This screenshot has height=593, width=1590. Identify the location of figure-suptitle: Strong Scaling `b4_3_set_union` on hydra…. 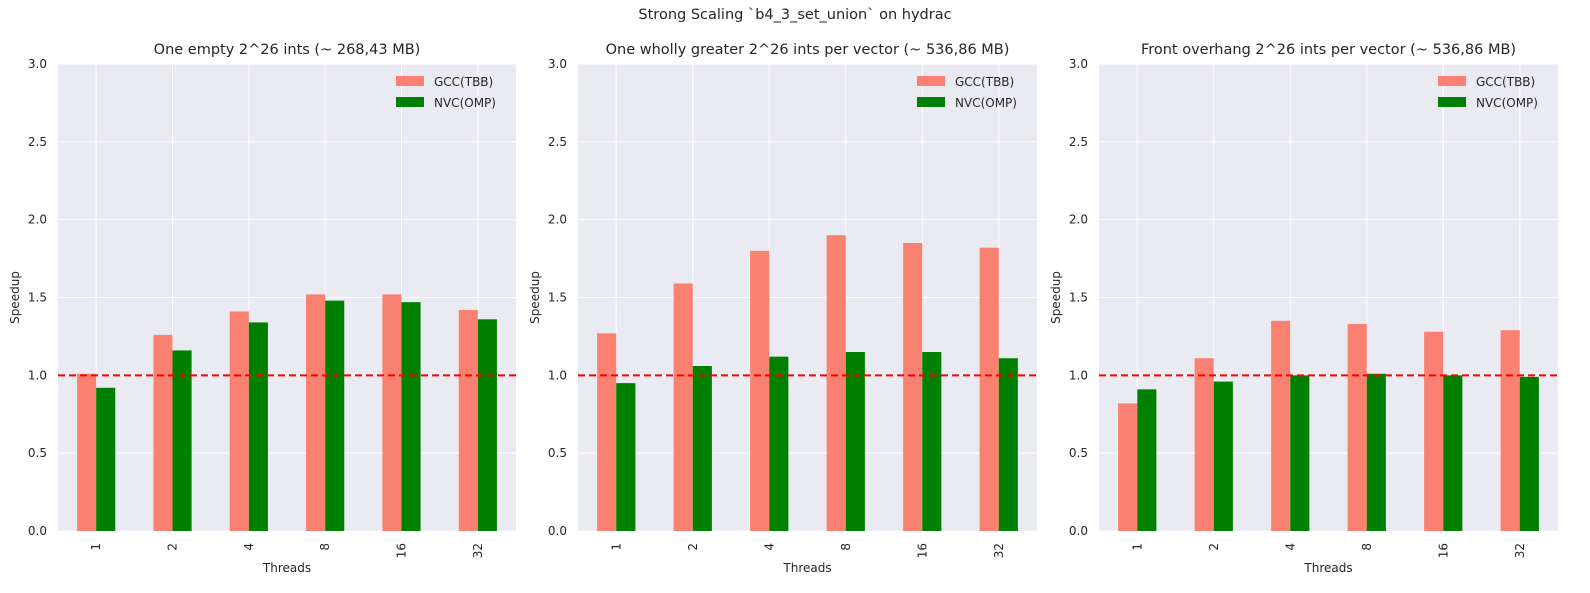
(795, 15).